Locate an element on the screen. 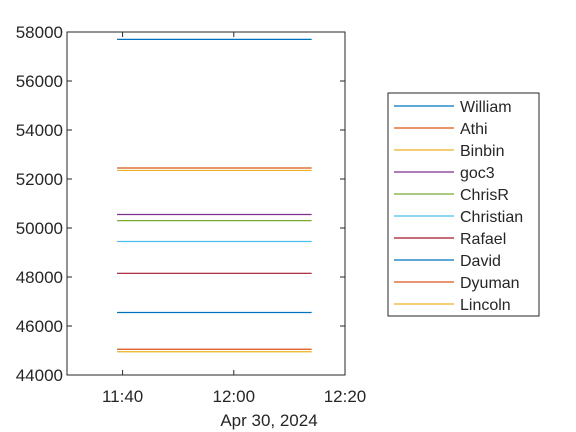  y-tick-label: 56000 is located at coordinates (39, 81).